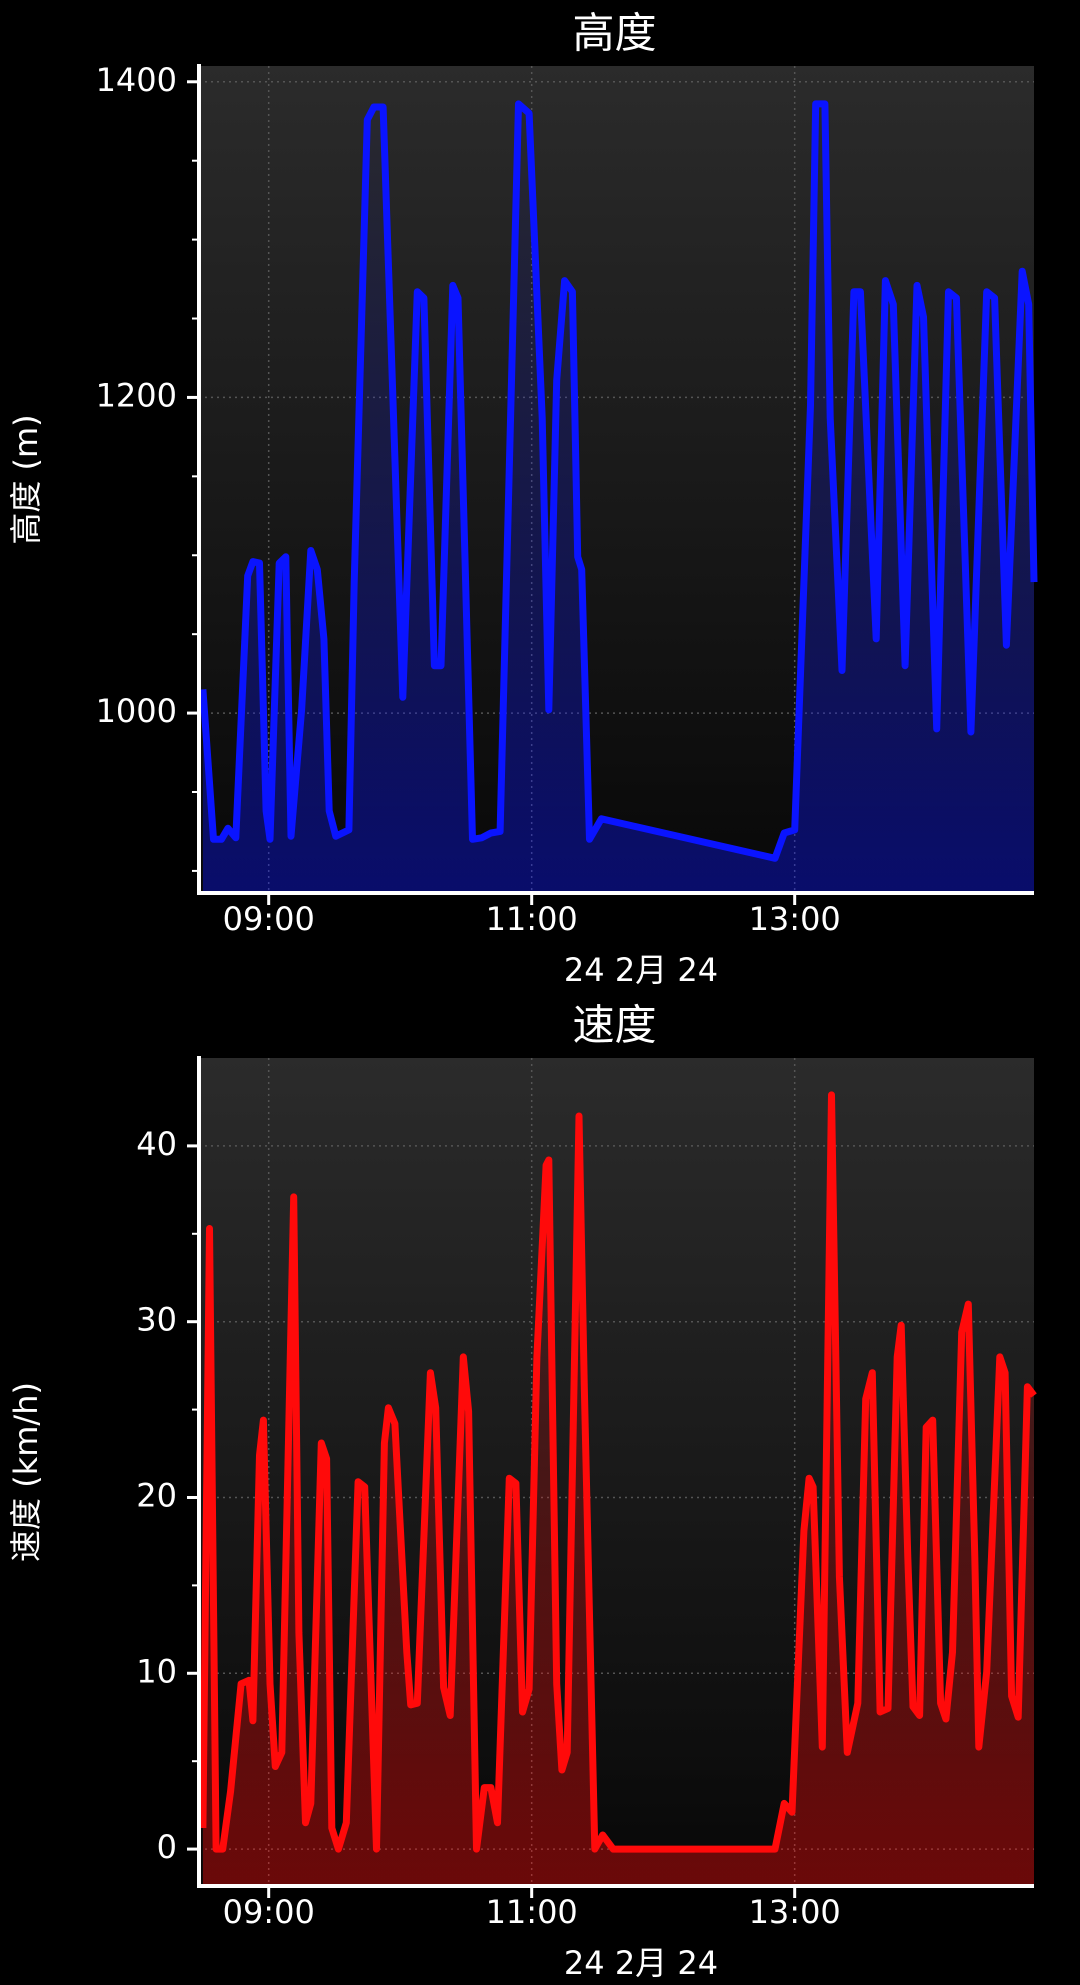 The height and width of the screenshot is (1985, 1080). I want to click on y-tick-label: 1200, so click(136, 395).